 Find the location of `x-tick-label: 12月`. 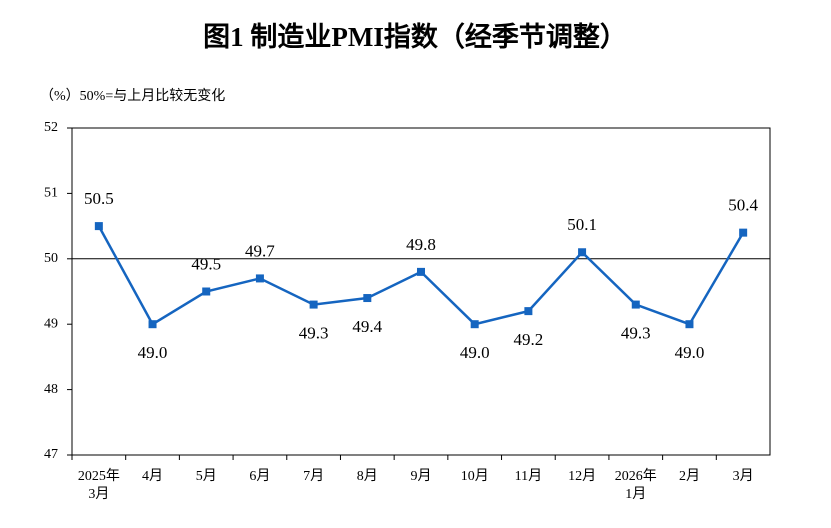

x-tick-label: 12月 is located at coordinates (582, 476).